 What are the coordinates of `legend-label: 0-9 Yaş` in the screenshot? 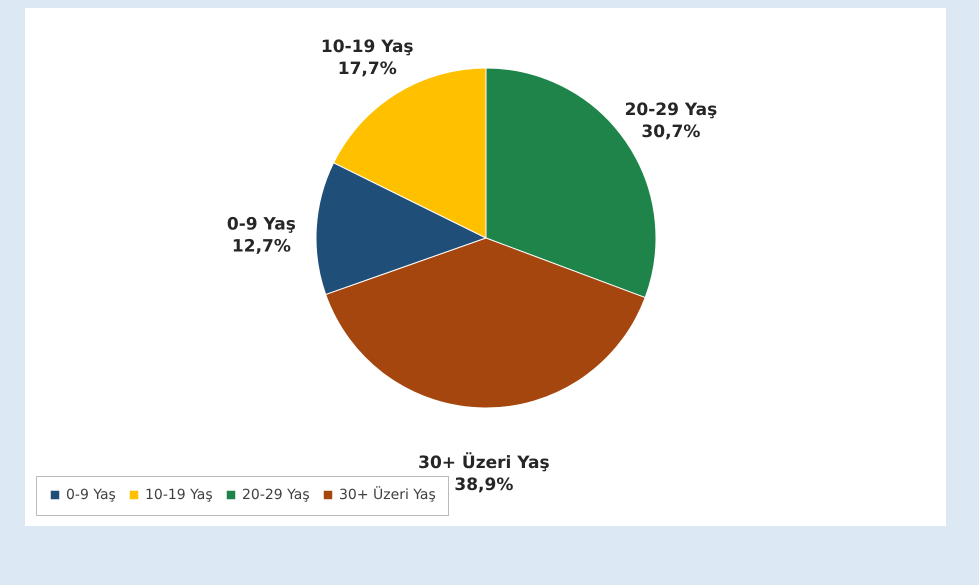 It's located at (91, 495).